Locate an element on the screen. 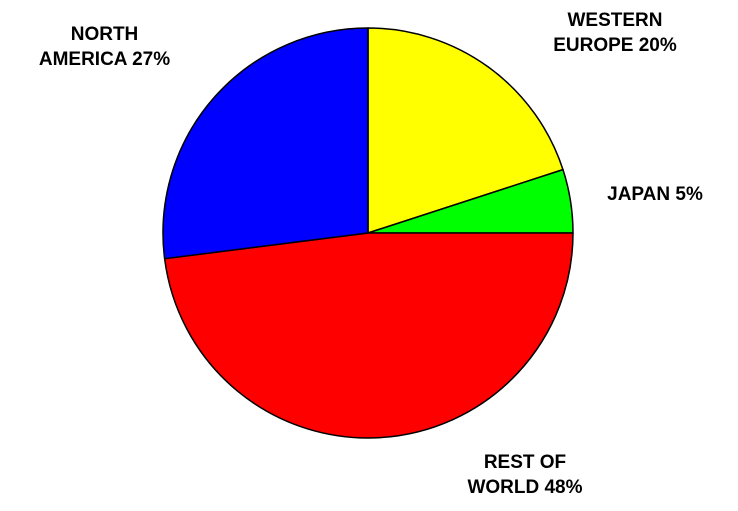  label-japan: JAPAN 5% is located at coordinates (655, 194).